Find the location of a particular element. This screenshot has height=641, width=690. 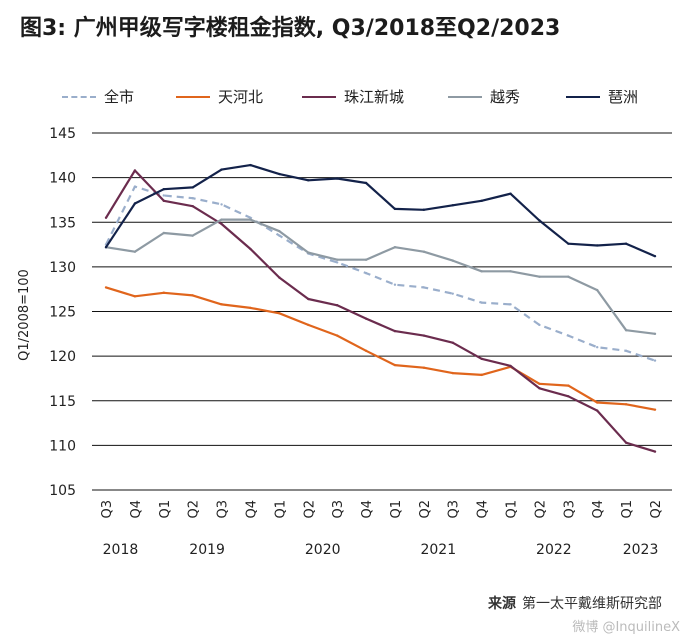

legend-item-tianhebei: 天河北 is located at coordinates (219, 96).